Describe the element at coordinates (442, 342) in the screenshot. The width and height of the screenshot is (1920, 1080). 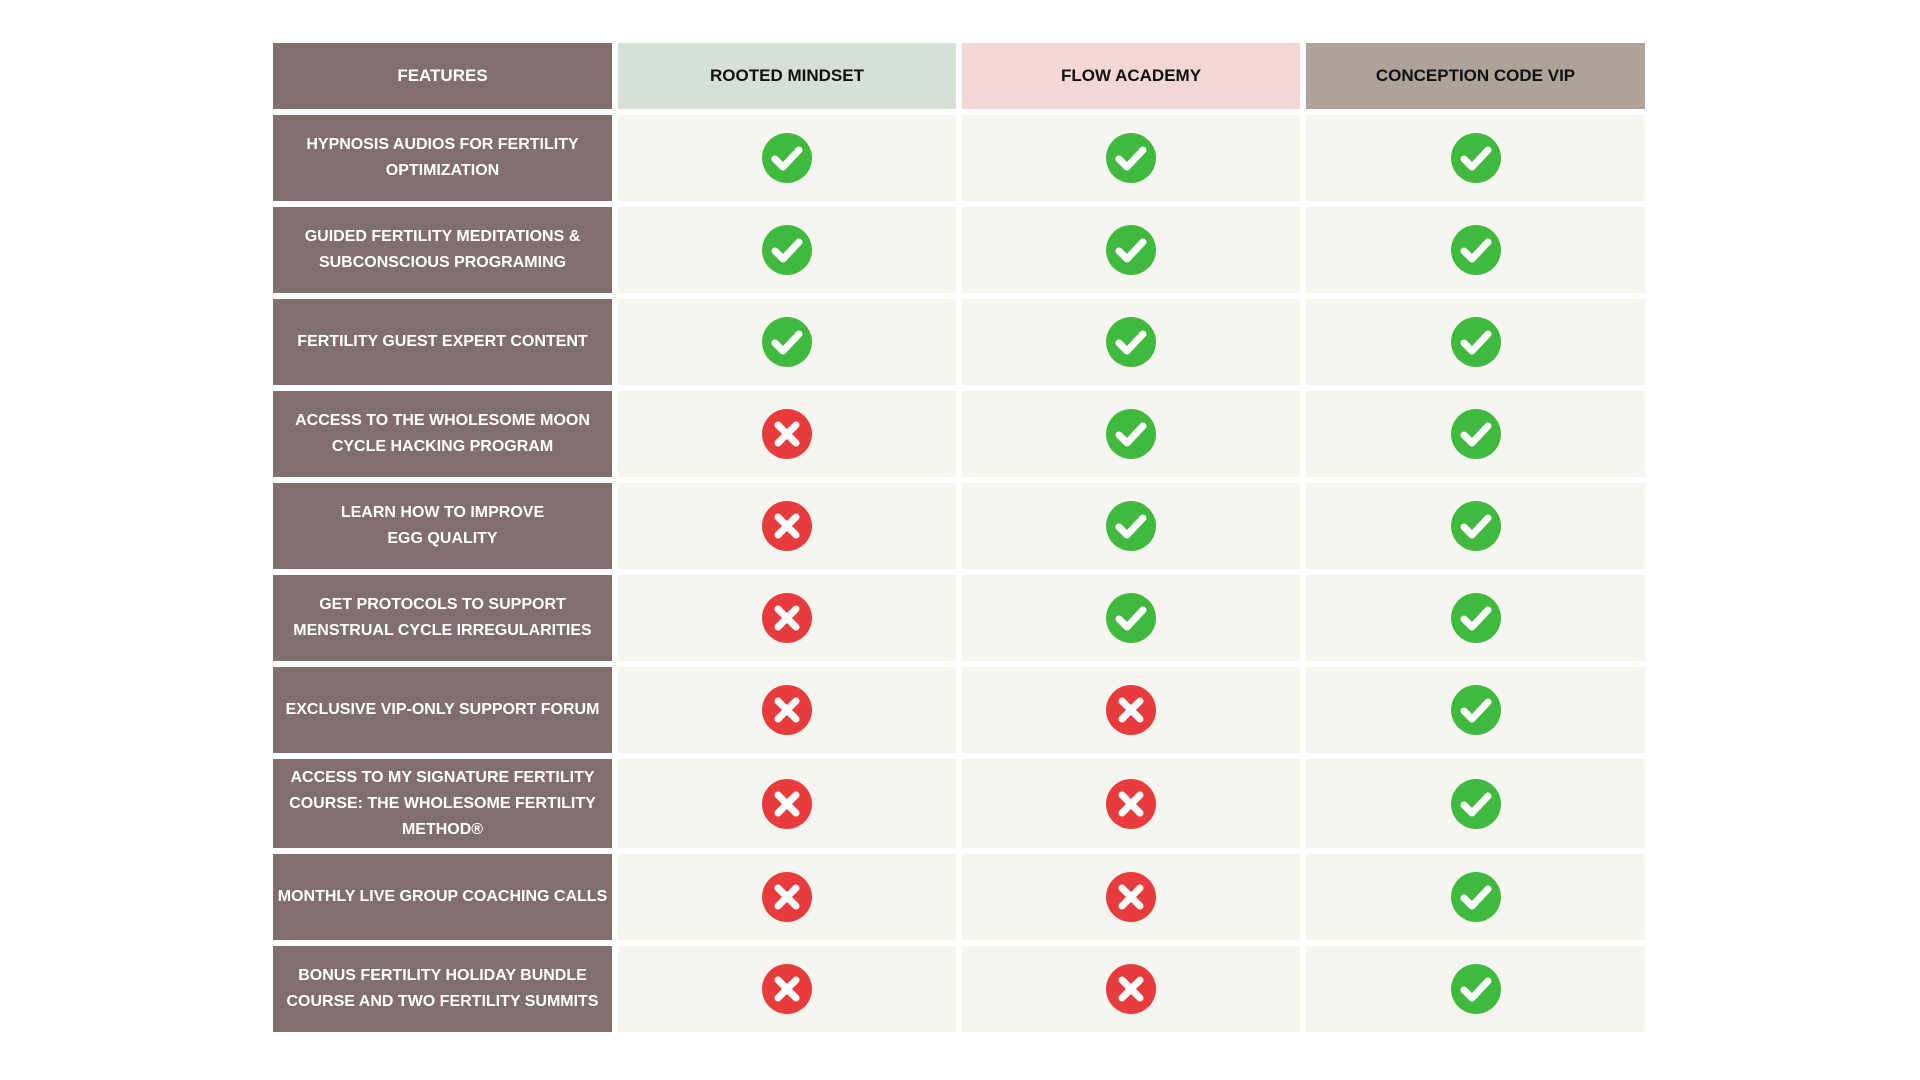
I see `feature-label: FERTILITY GUEST EXPERT CONTENT` at that location.